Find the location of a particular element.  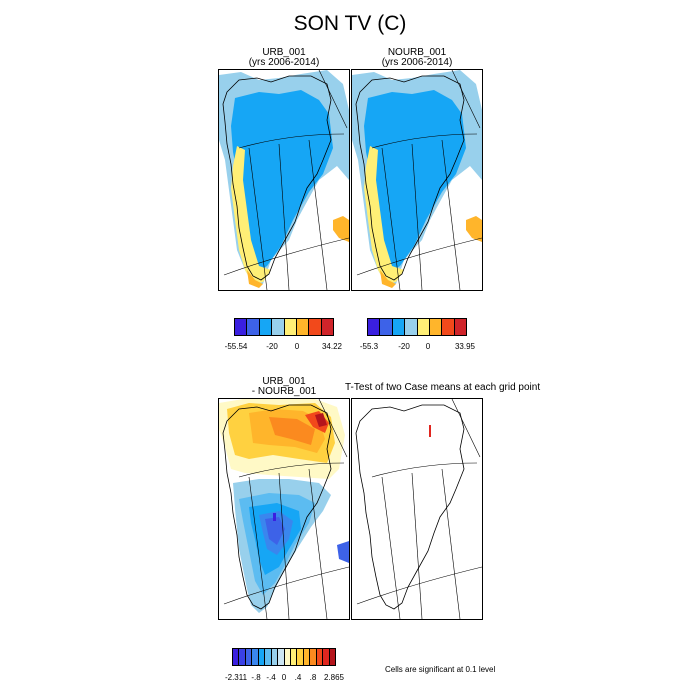

diff-colorbar-label: -.8 is located at coordinates (256, 677).